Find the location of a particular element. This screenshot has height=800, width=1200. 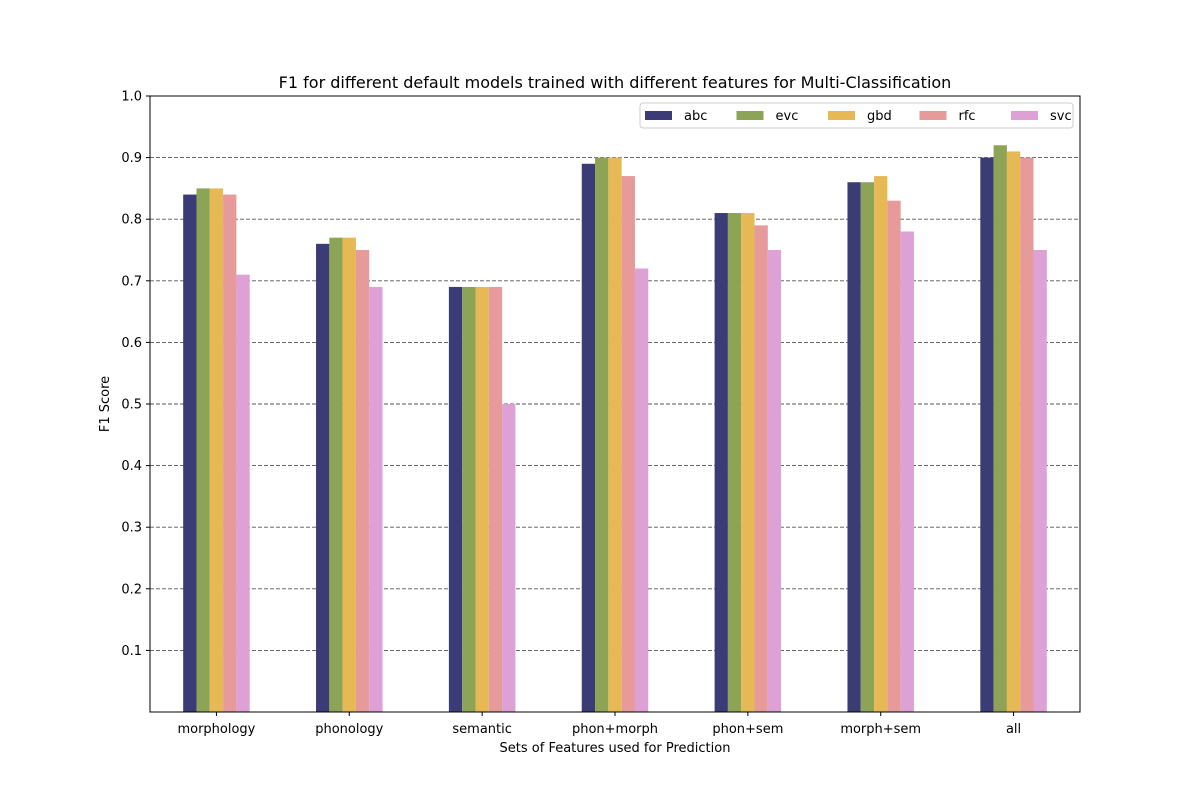

bar-svc-semantic is located at coordinates (509, 558).